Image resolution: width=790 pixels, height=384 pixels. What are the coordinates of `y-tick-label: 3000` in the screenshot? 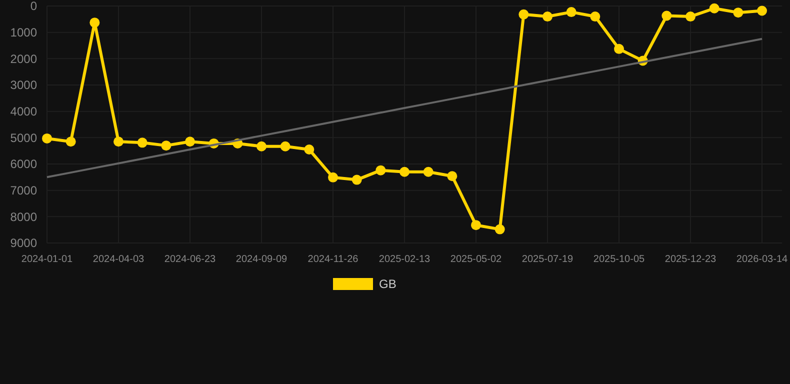 It's located at (24, 85).